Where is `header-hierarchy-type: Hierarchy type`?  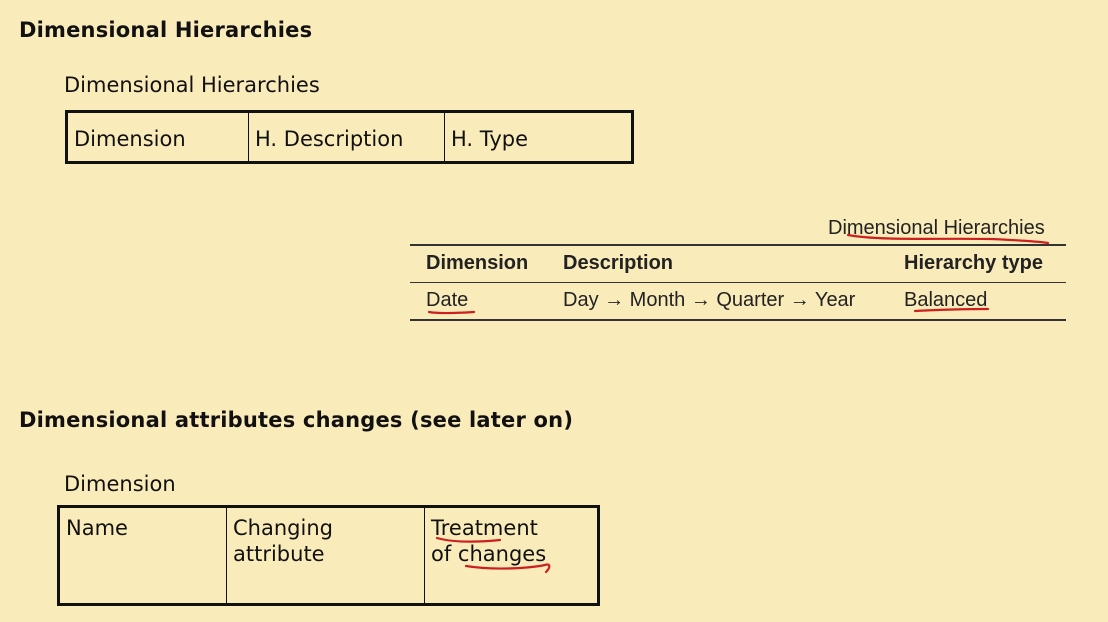
header-hierarchy-type: Hierarchy type is located at coordinates (973, 263).